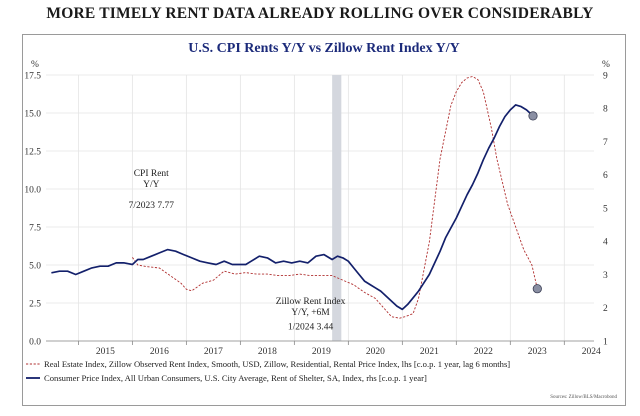 The image size is (640, 416). What do you see at coordinates (605, 309) in the screenshot?
I see `right-tick-label: 2` at bounding box center [605, 309].